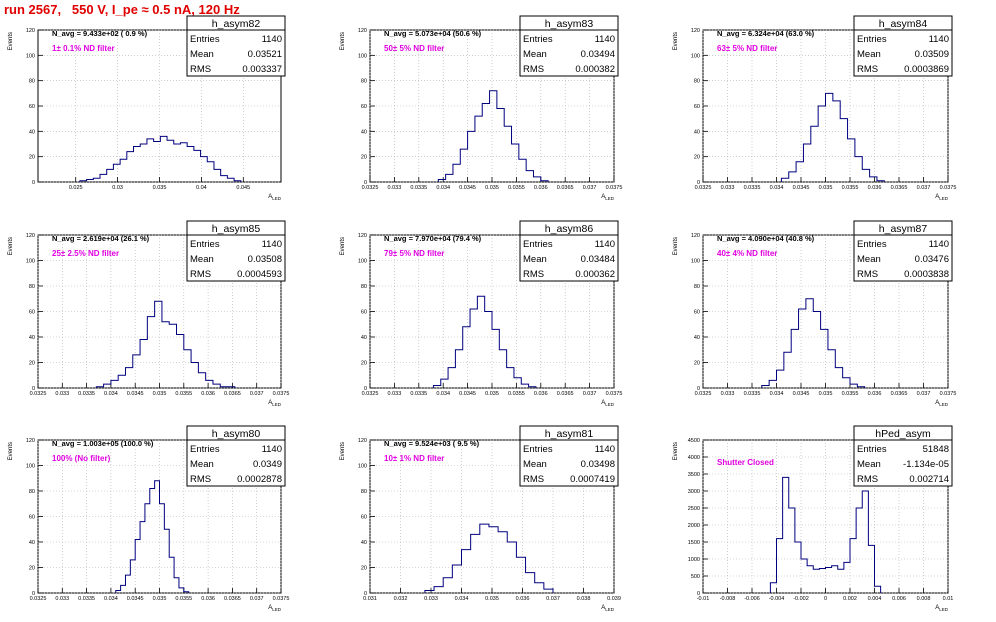 This screenshot has height=622, width=996. Describe the element at coordinates (694, 441) in the screenshot. I see `y-tick-label: 4500` at that location.